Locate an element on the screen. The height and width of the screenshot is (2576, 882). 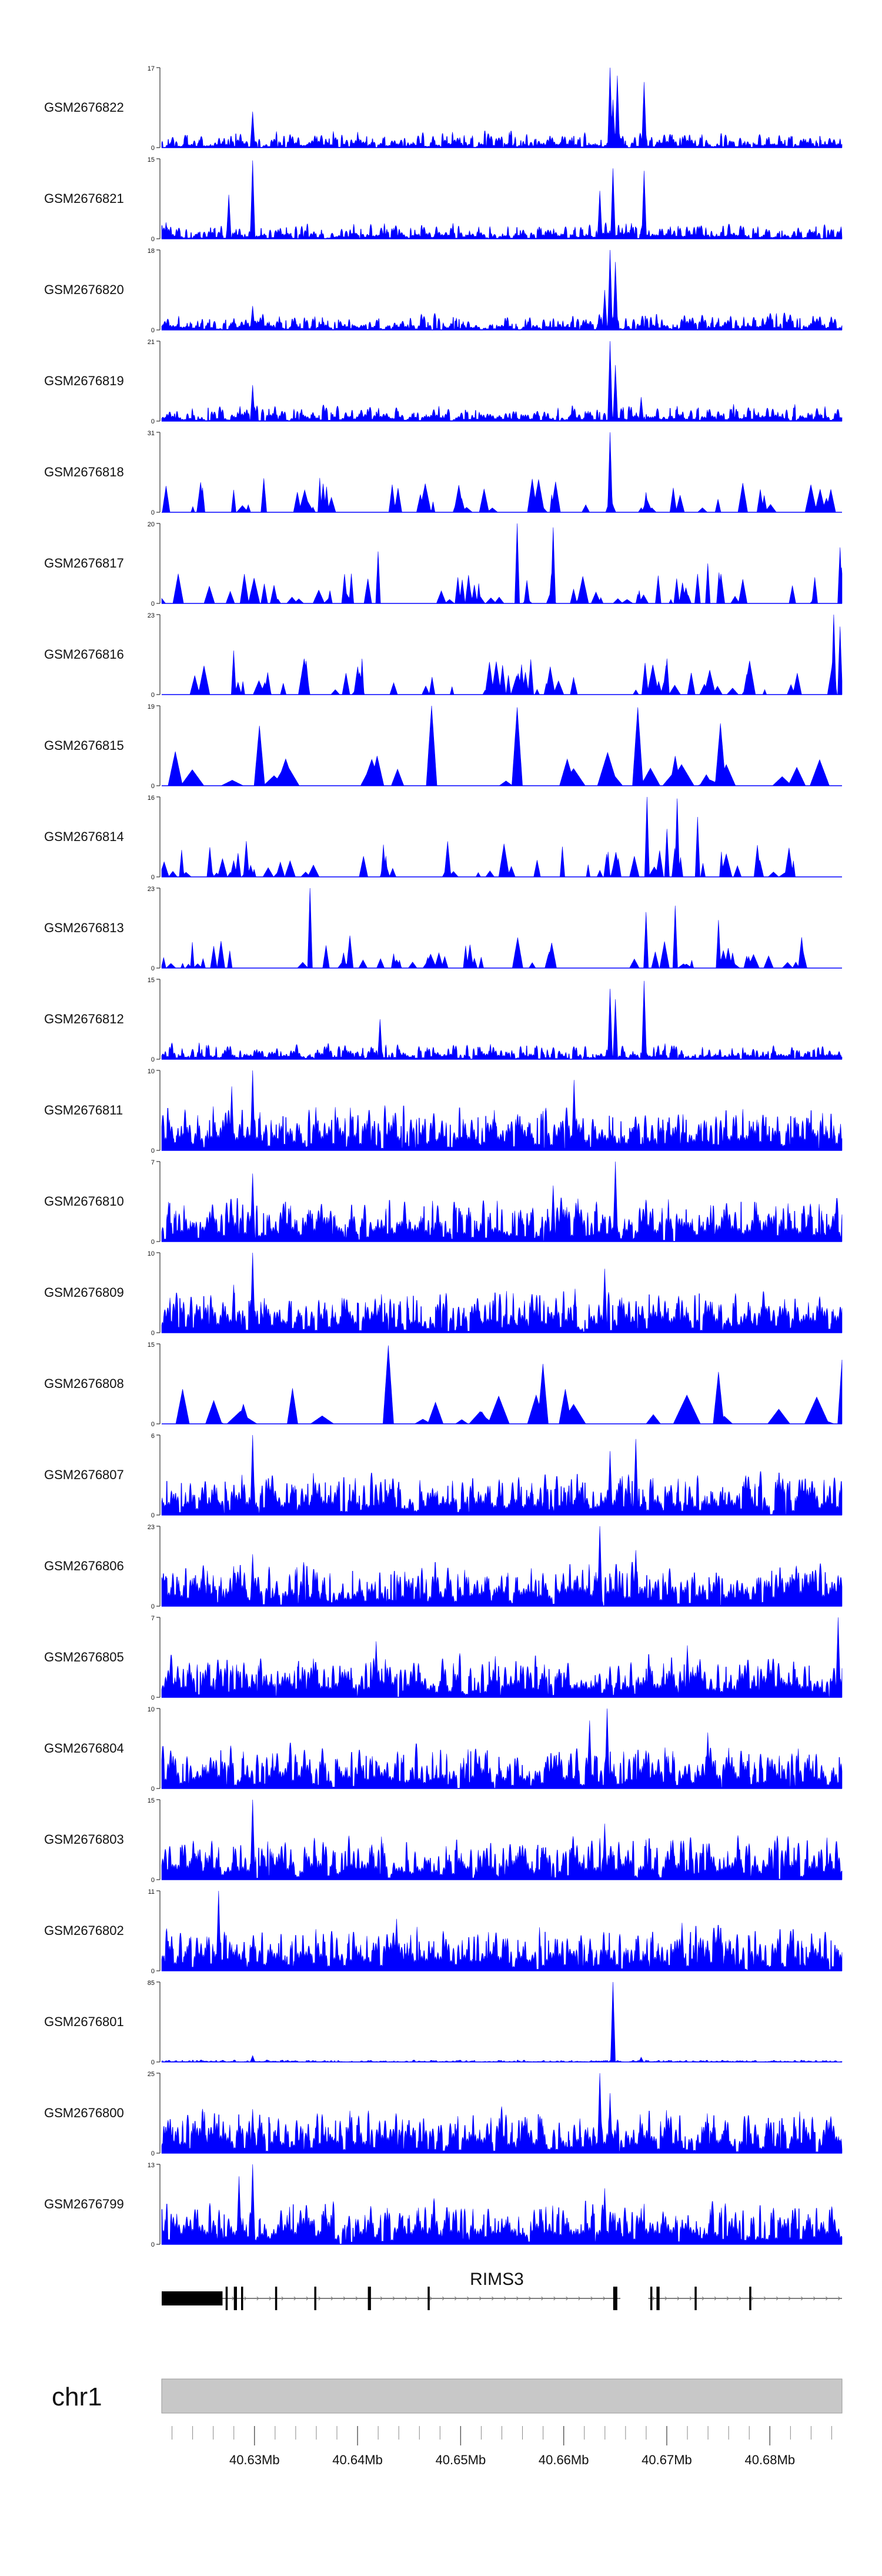
y-max-label: 11 is located at coordinates (151, 1892).